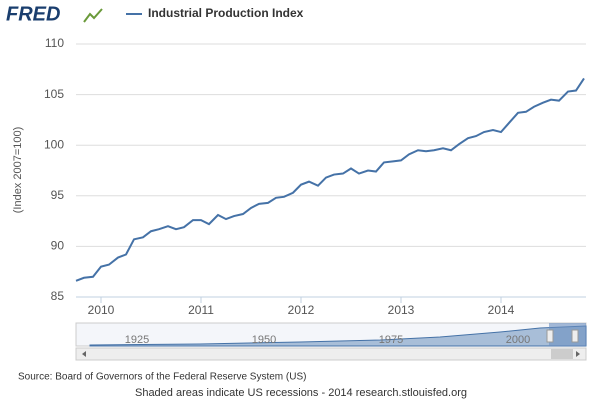  I want to click on logo-icon, so click(93, 15).